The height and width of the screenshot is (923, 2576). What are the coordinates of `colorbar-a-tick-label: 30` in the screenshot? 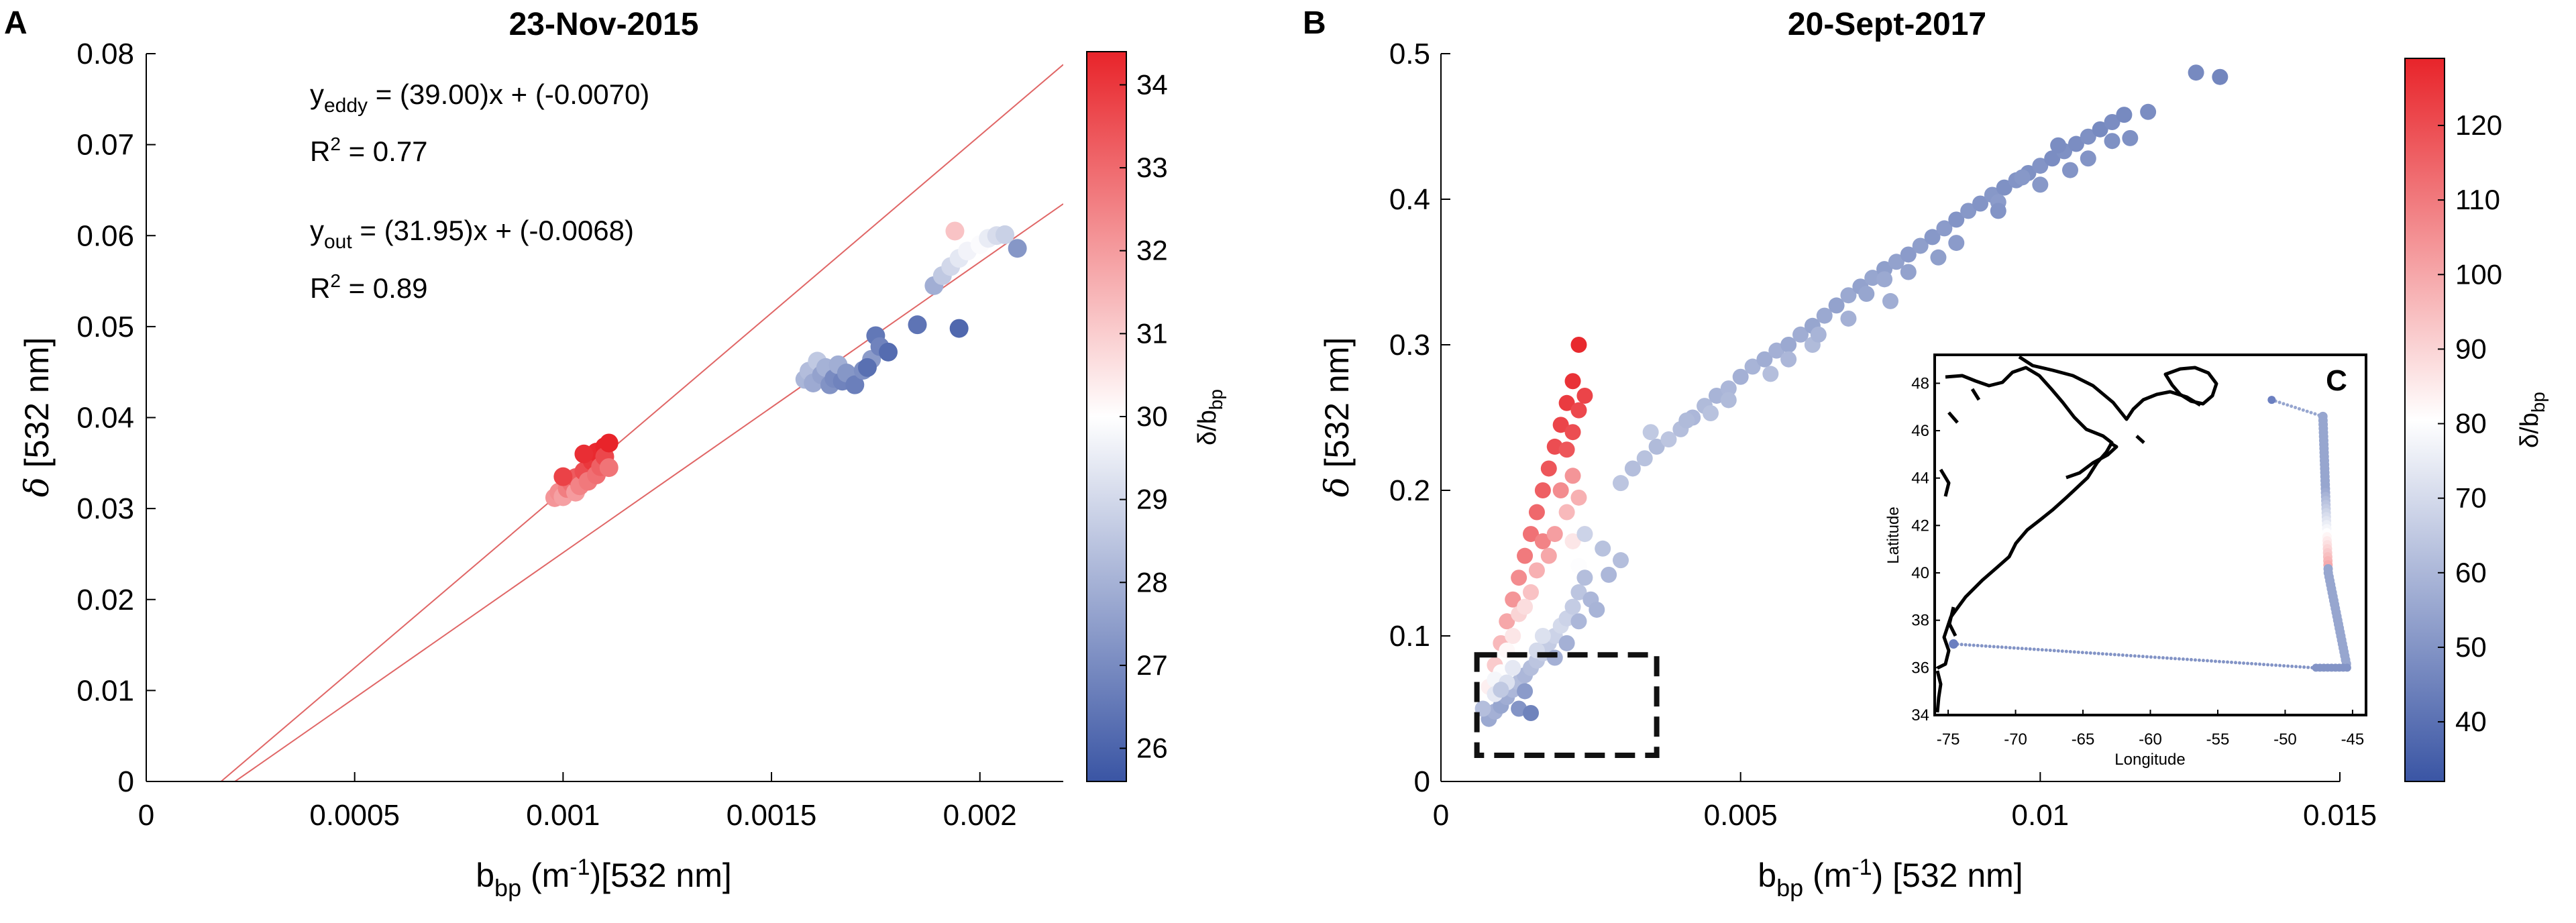 It's located at (1152, 416).